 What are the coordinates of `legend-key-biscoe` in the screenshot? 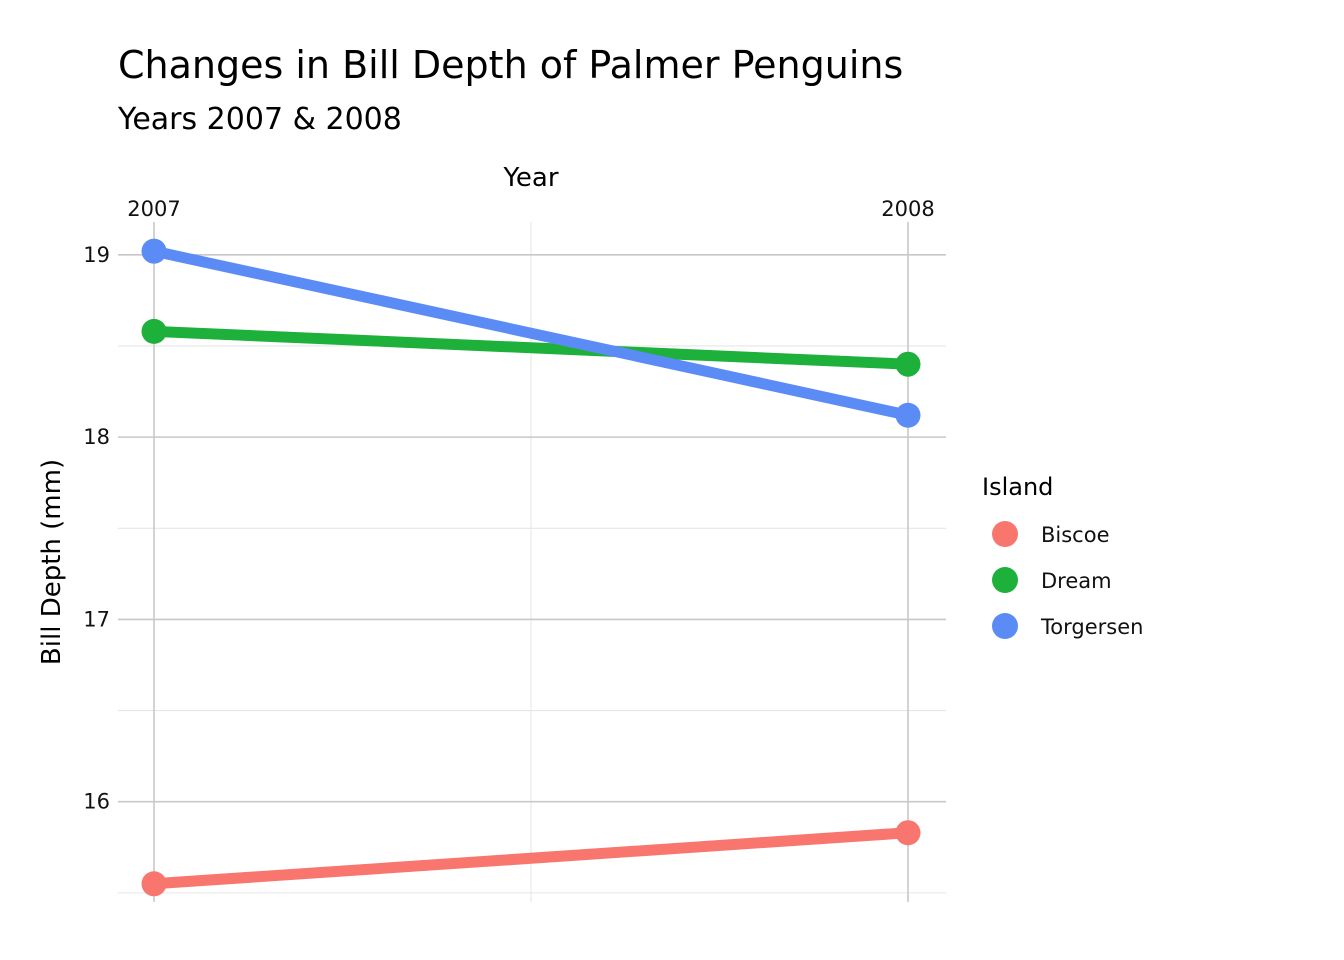 It's located at (1005, 534).